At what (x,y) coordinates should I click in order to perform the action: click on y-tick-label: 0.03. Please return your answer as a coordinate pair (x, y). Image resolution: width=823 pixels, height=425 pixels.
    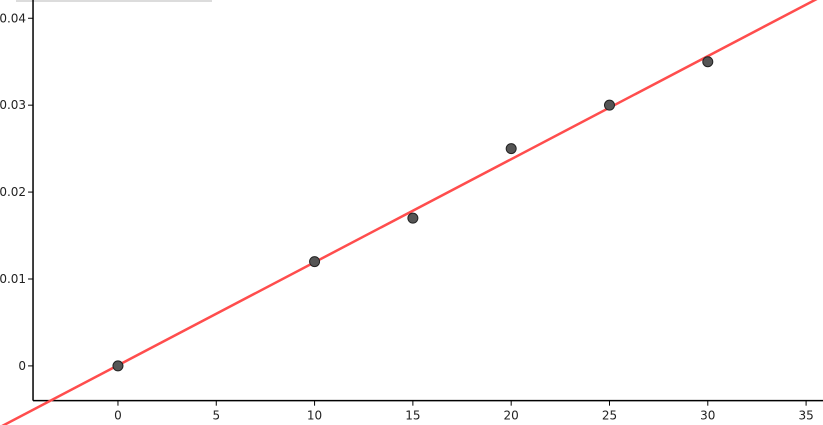
    Looking at the image, I should click on (13, 105).